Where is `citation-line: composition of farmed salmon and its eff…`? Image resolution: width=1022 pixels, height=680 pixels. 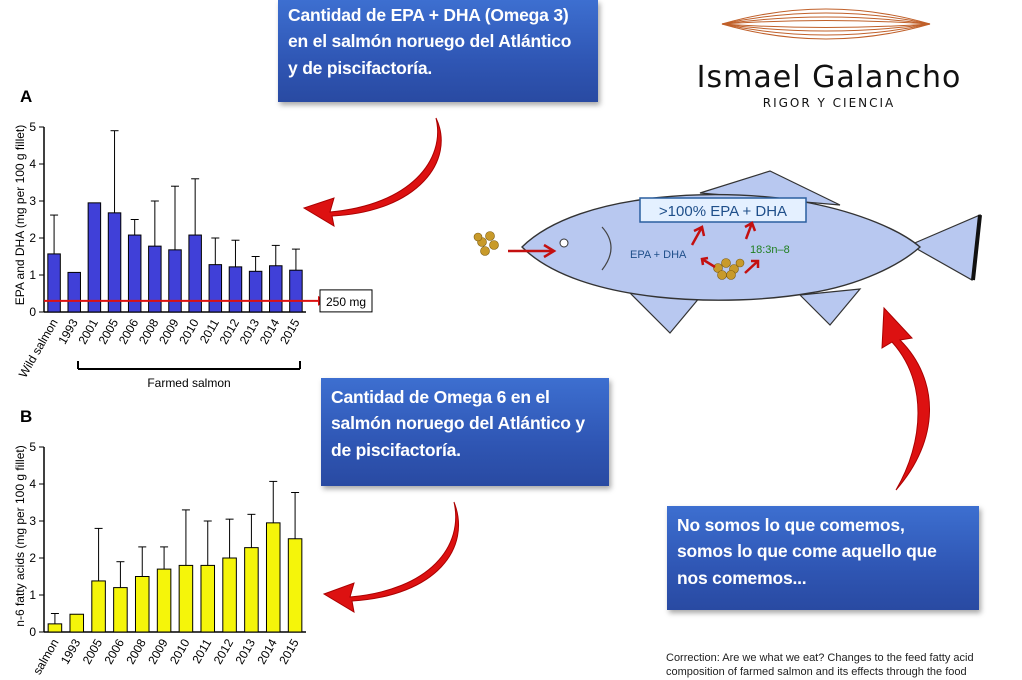 citation-line: composition of farmed salmon and its eff… is located at coordinates (816, 672).